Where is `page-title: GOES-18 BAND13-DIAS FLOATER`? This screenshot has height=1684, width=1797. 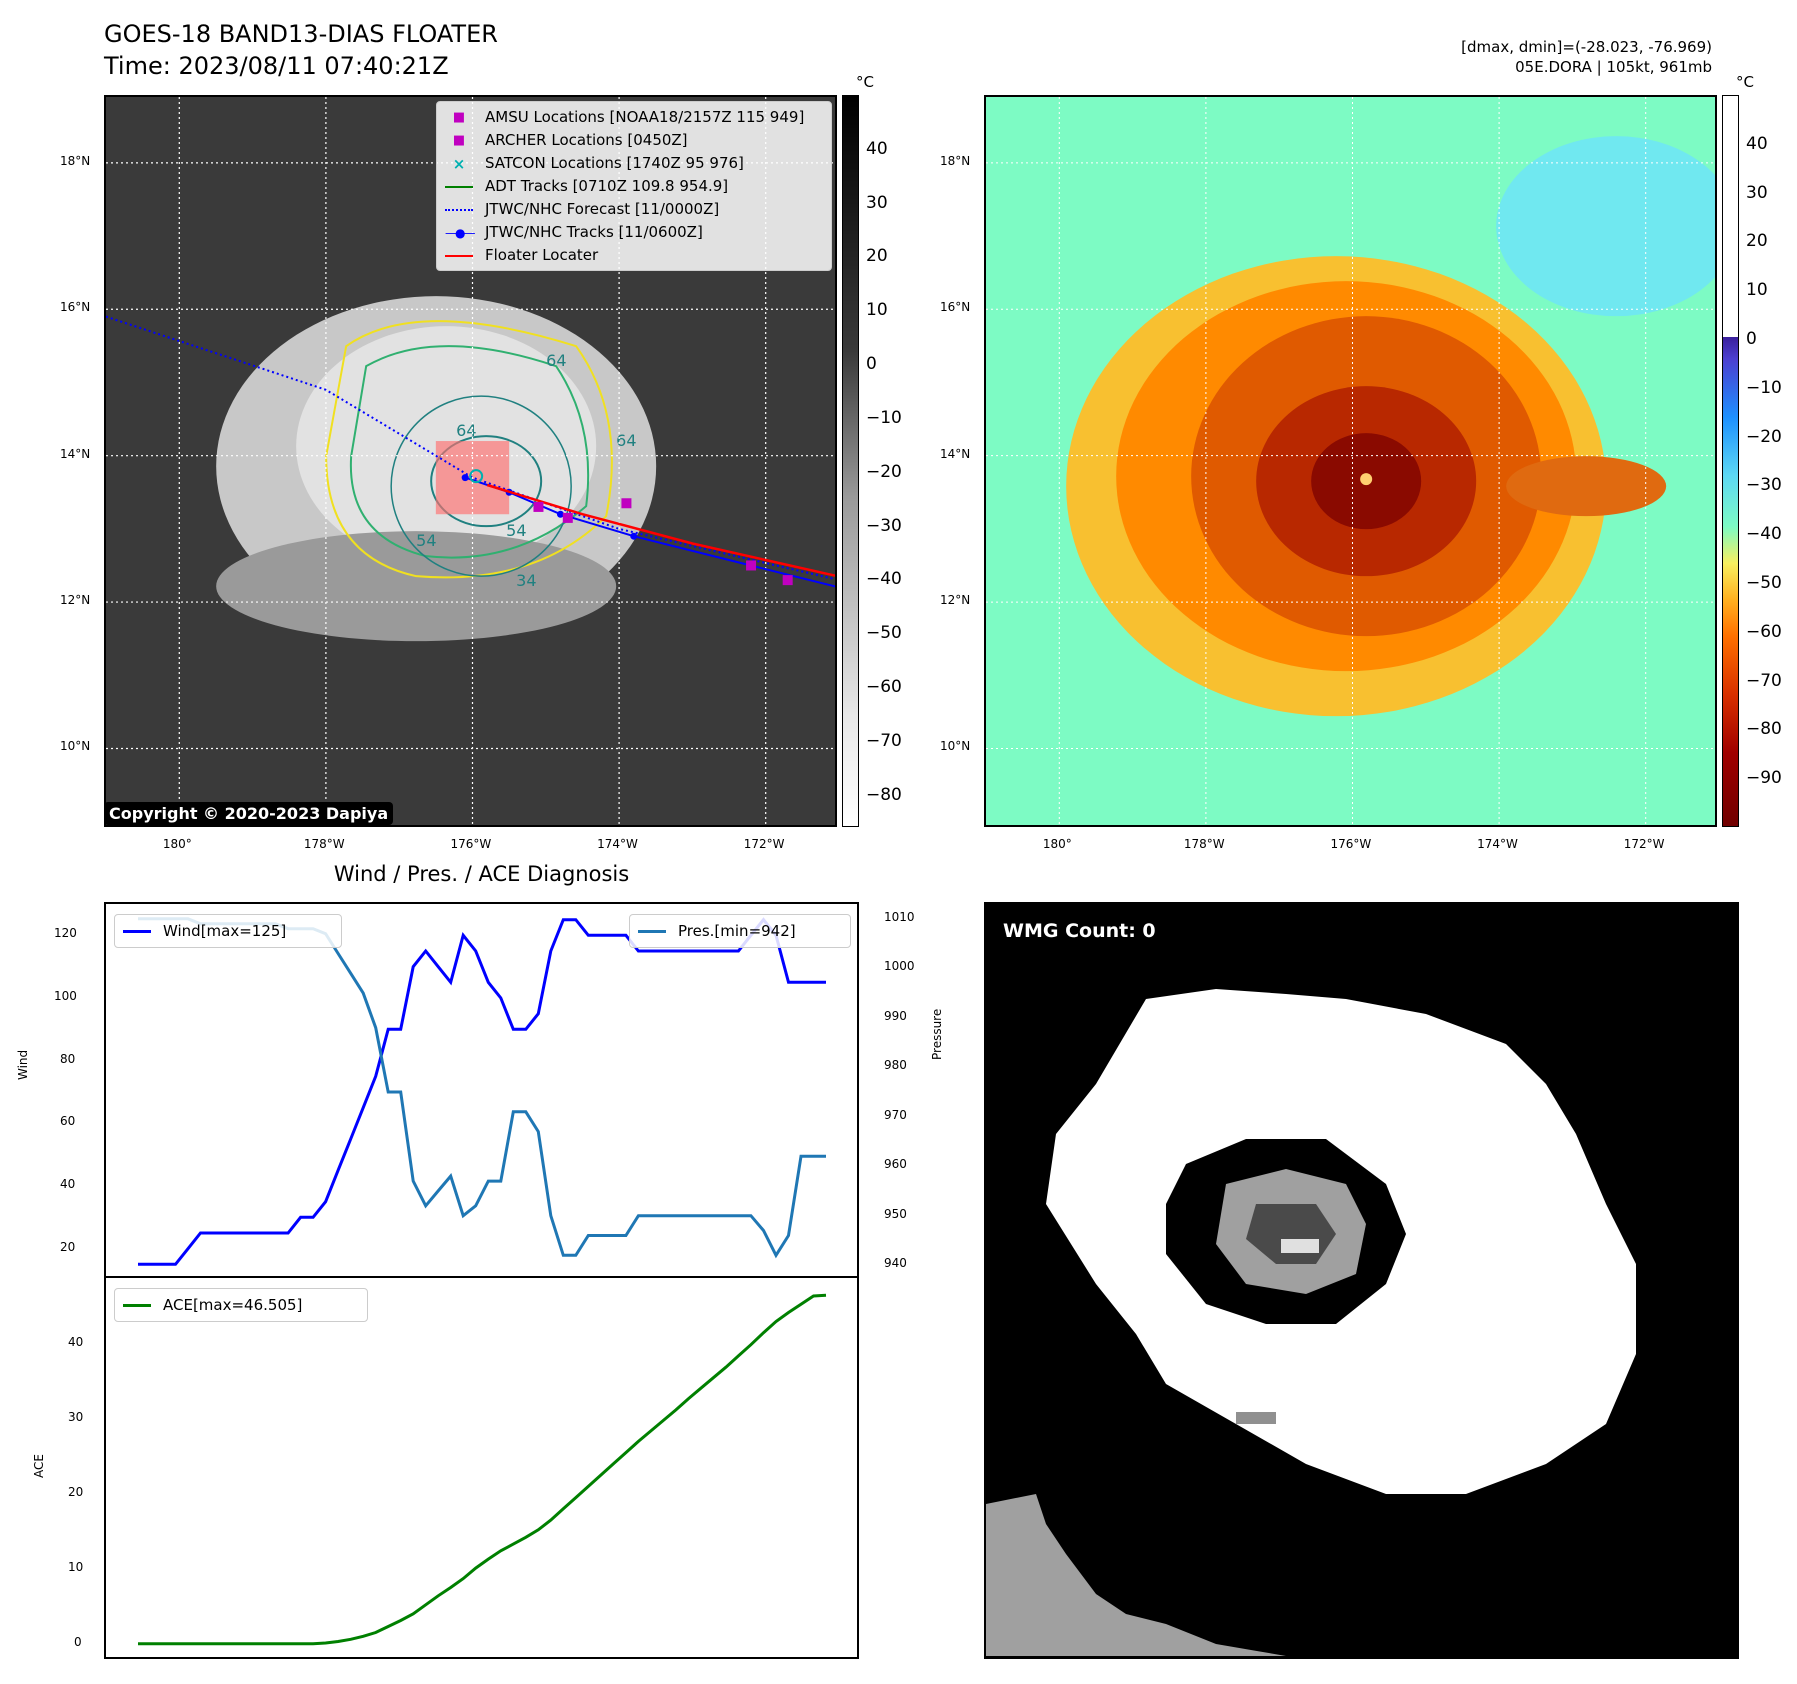 page-title: GOES-18 BAND13-DIAS FLOATER is located at coordinates (301, 34).